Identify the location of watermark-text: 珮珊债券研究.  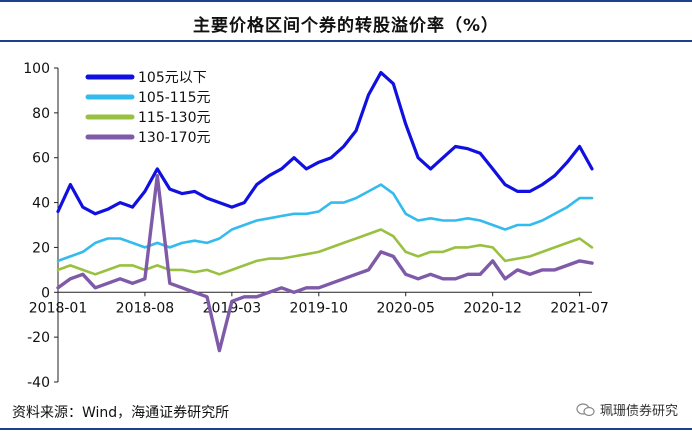
(638, 411).